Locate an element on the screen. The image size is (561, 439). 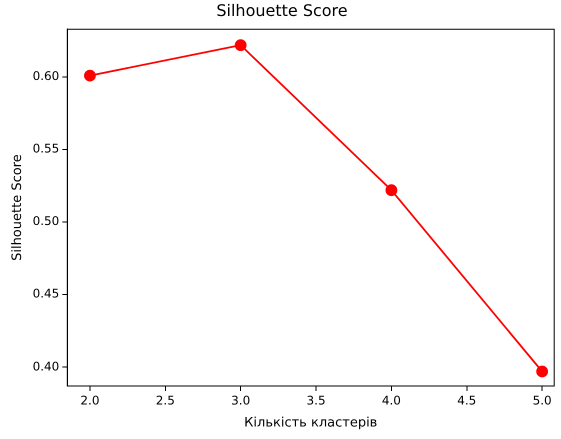
x-tick-label: 2.0 is located at coordinates (90, 400).